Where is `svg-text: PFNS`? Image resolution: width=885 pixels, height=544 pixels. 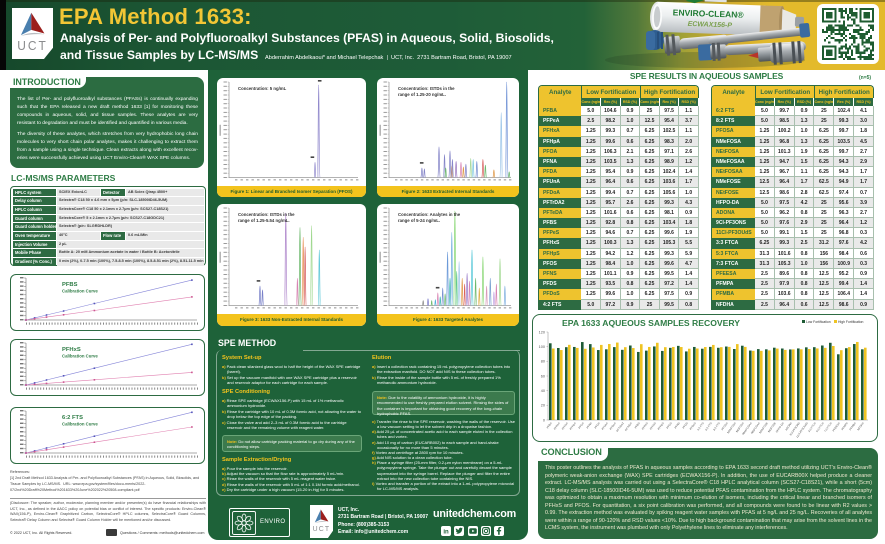 svg-text: PFNS is located at coordinates (677, 425).